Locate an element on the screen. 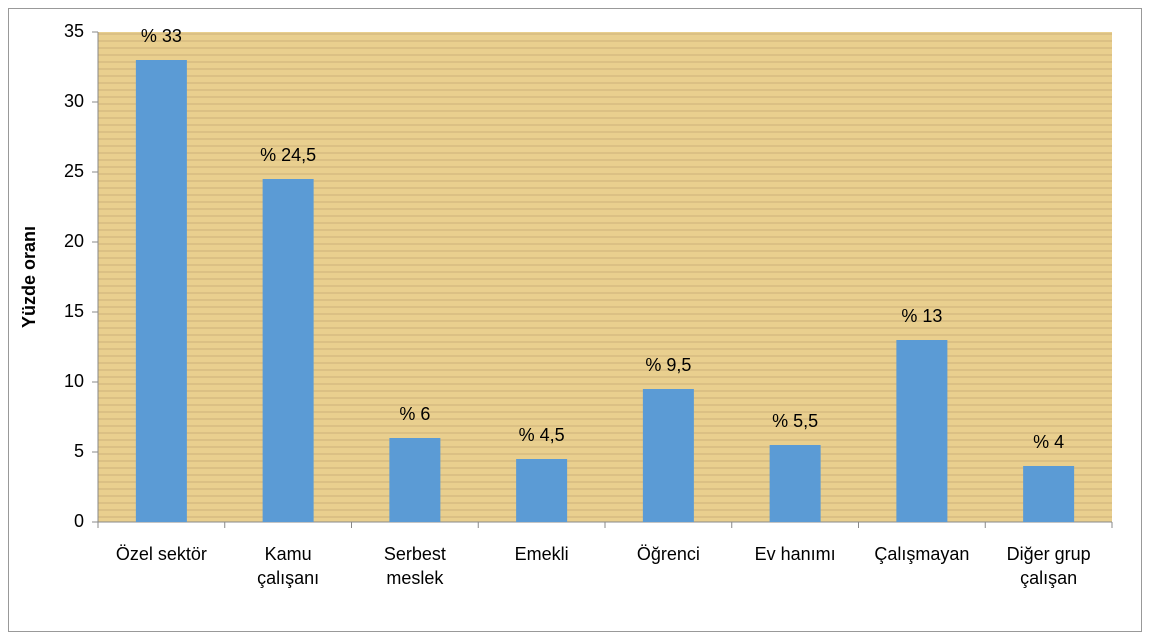 Image resolution: width=1150 pixels, height=639 pixels. data-label: % 4,5 is located at coordinates (542, 435).